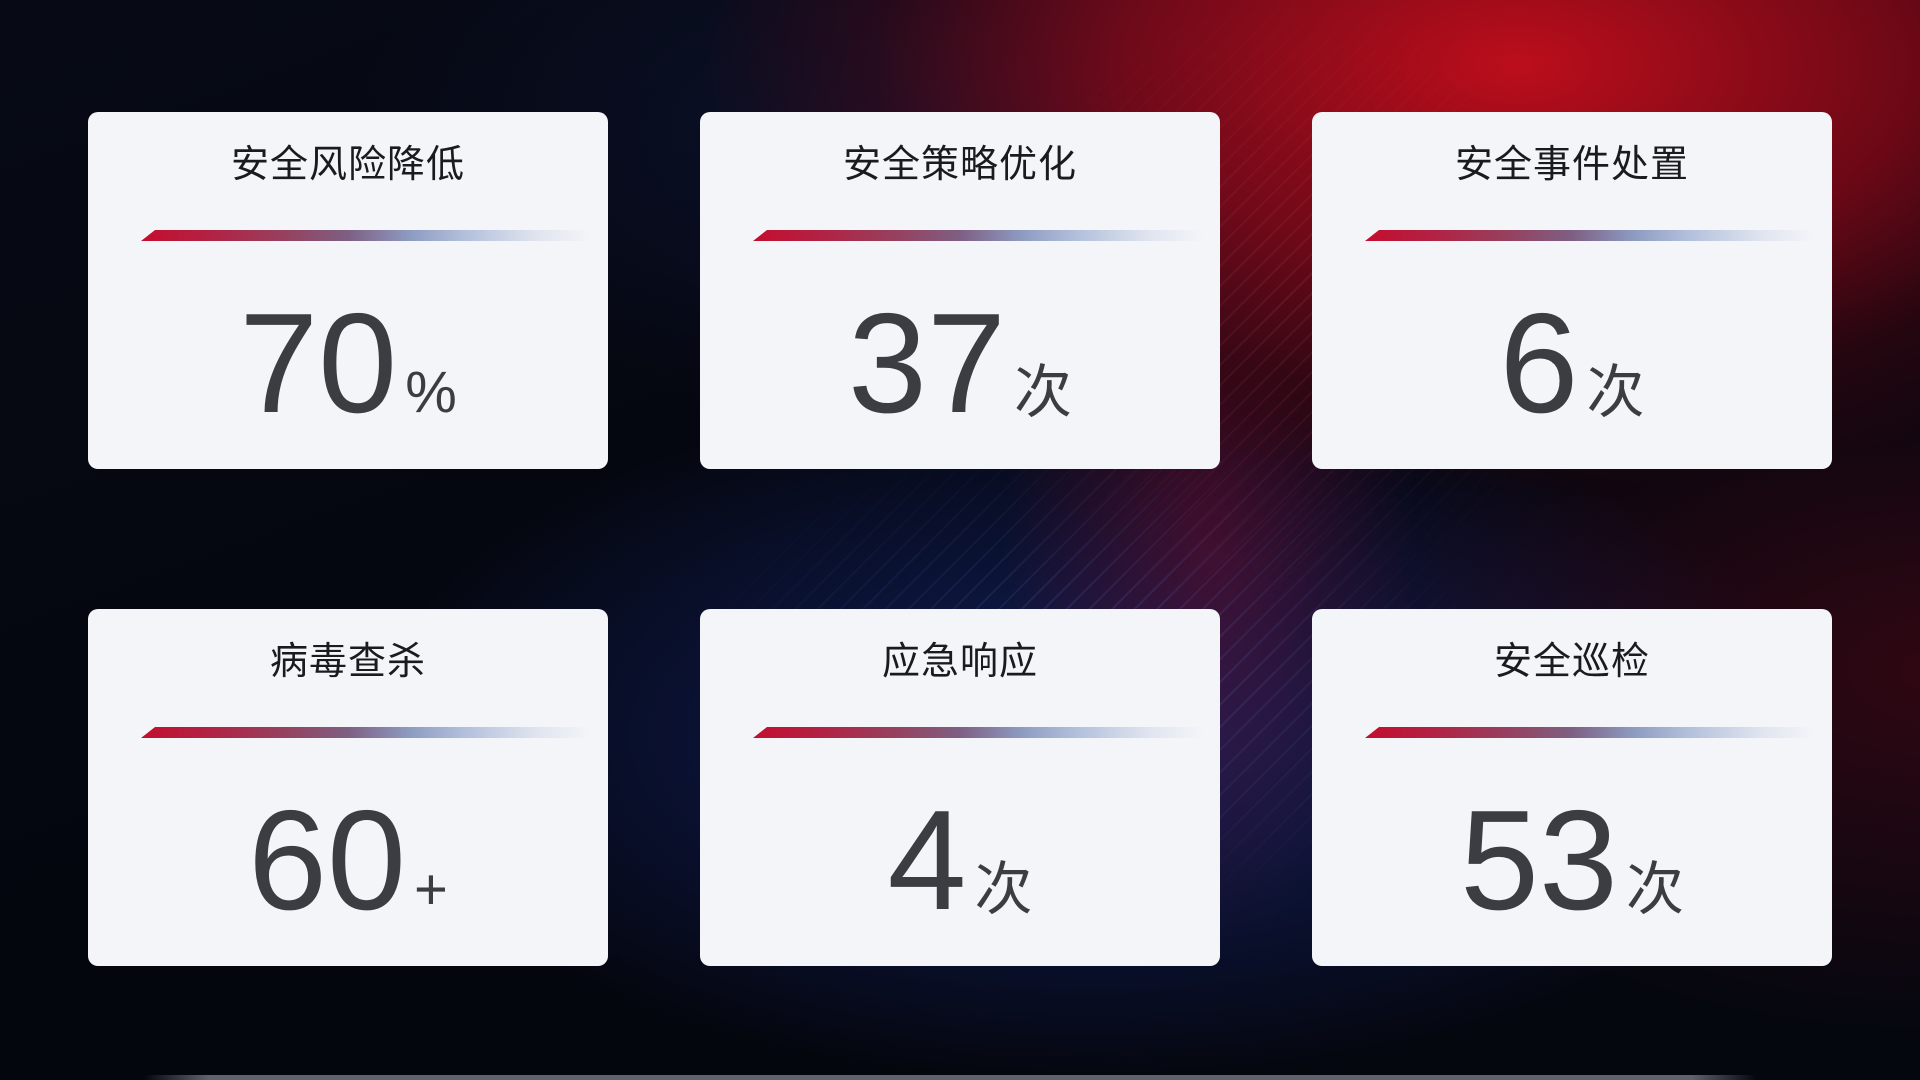 The height and width of the screenshot is (1080, 1920). I want to click on bottom-edge-strip, so click(950, 1077).